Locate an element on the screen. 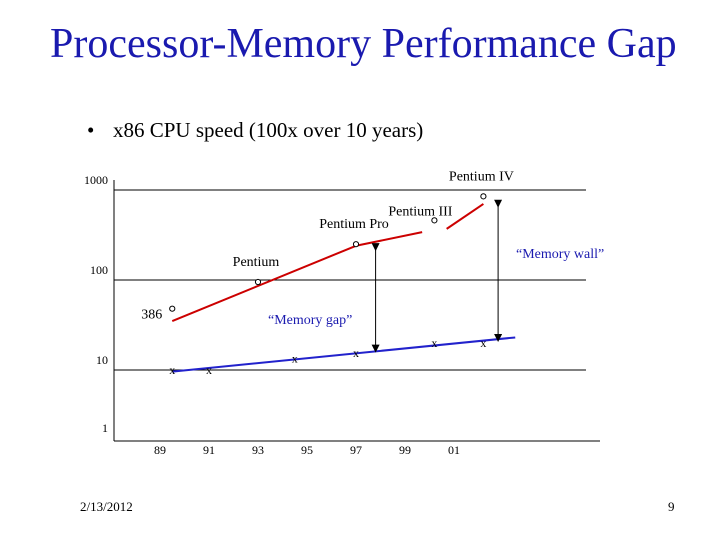  slide-title: Processor-Memory Performance Gap is located at coordinates (363, 44).